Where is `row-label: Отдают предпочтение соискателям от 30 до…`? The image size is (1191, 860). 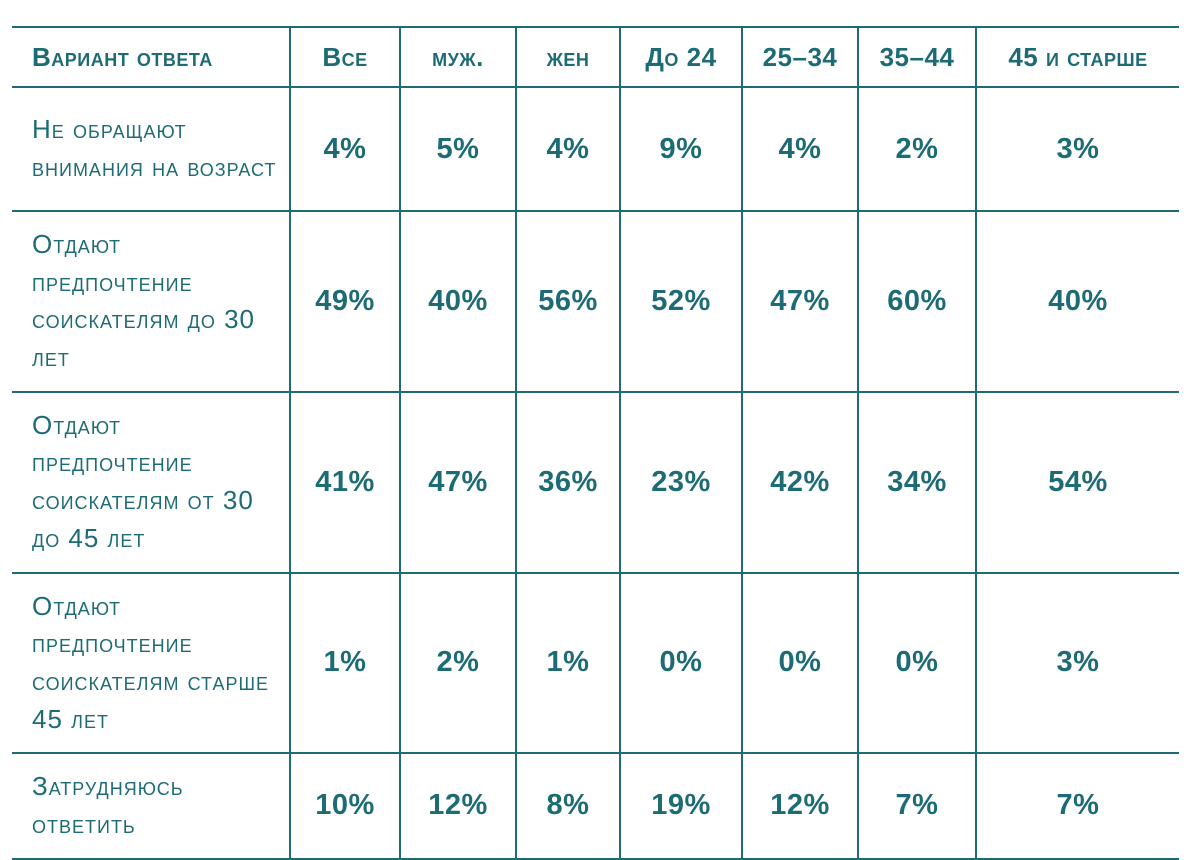 row-label: Отдают предпочтение соискателям от 30 до… is located at coordinates (143, 481).